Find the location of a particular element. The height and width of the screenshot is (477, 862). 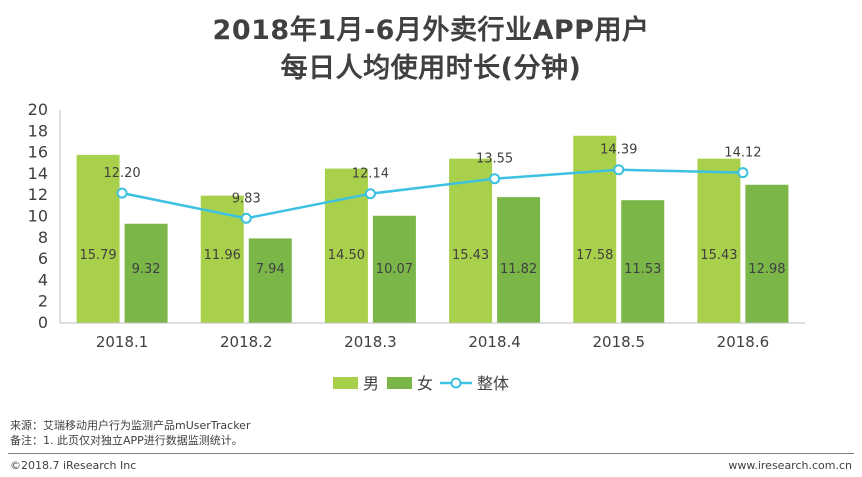

y-tick-label: 18 is located at coordinates (38, 130).